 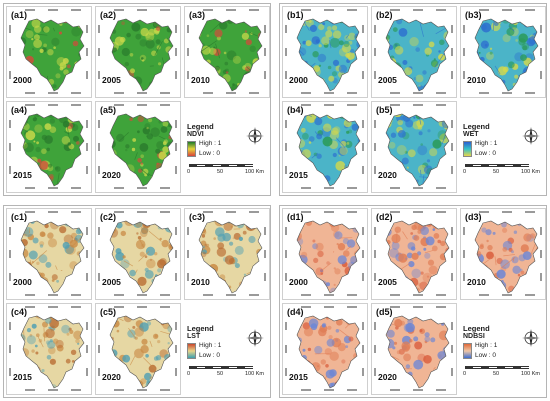 I want to click on map-frame: (a1) 2000, so click(x=49, y=52).